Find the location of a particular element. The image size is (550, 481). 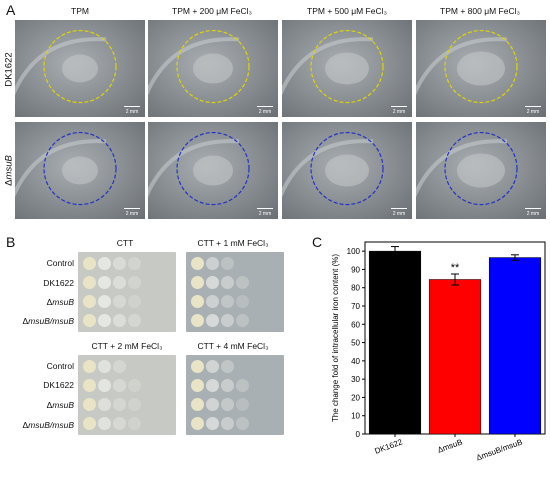

strain-top-3-italic: msuB is located at coordinates (63, 302).